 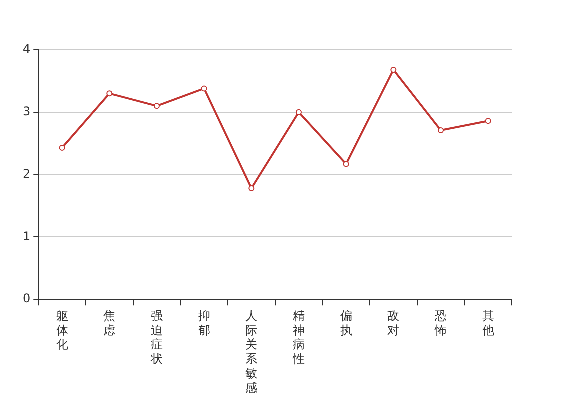 What do you see at coordinates (26, 236) in the screenshot?
I see `y-tick-label: 1` at bounding box center [26, 236].